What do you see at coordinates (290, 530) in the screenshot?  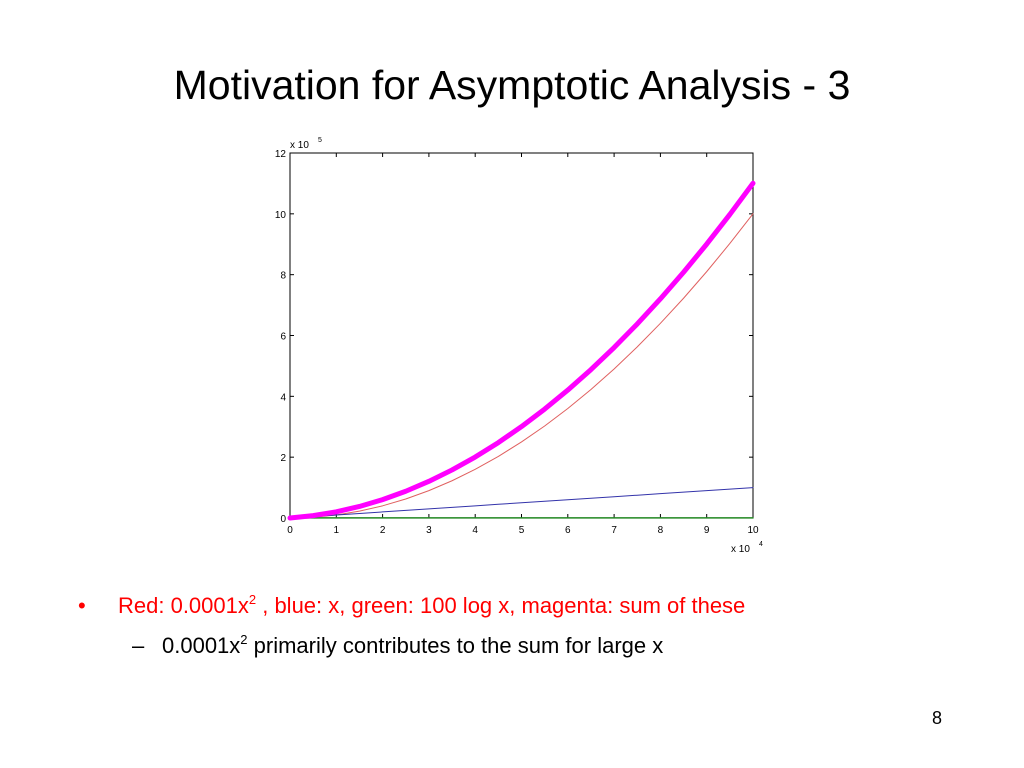 I see `x-tick-label: 0` at bounding box center [290, 530].